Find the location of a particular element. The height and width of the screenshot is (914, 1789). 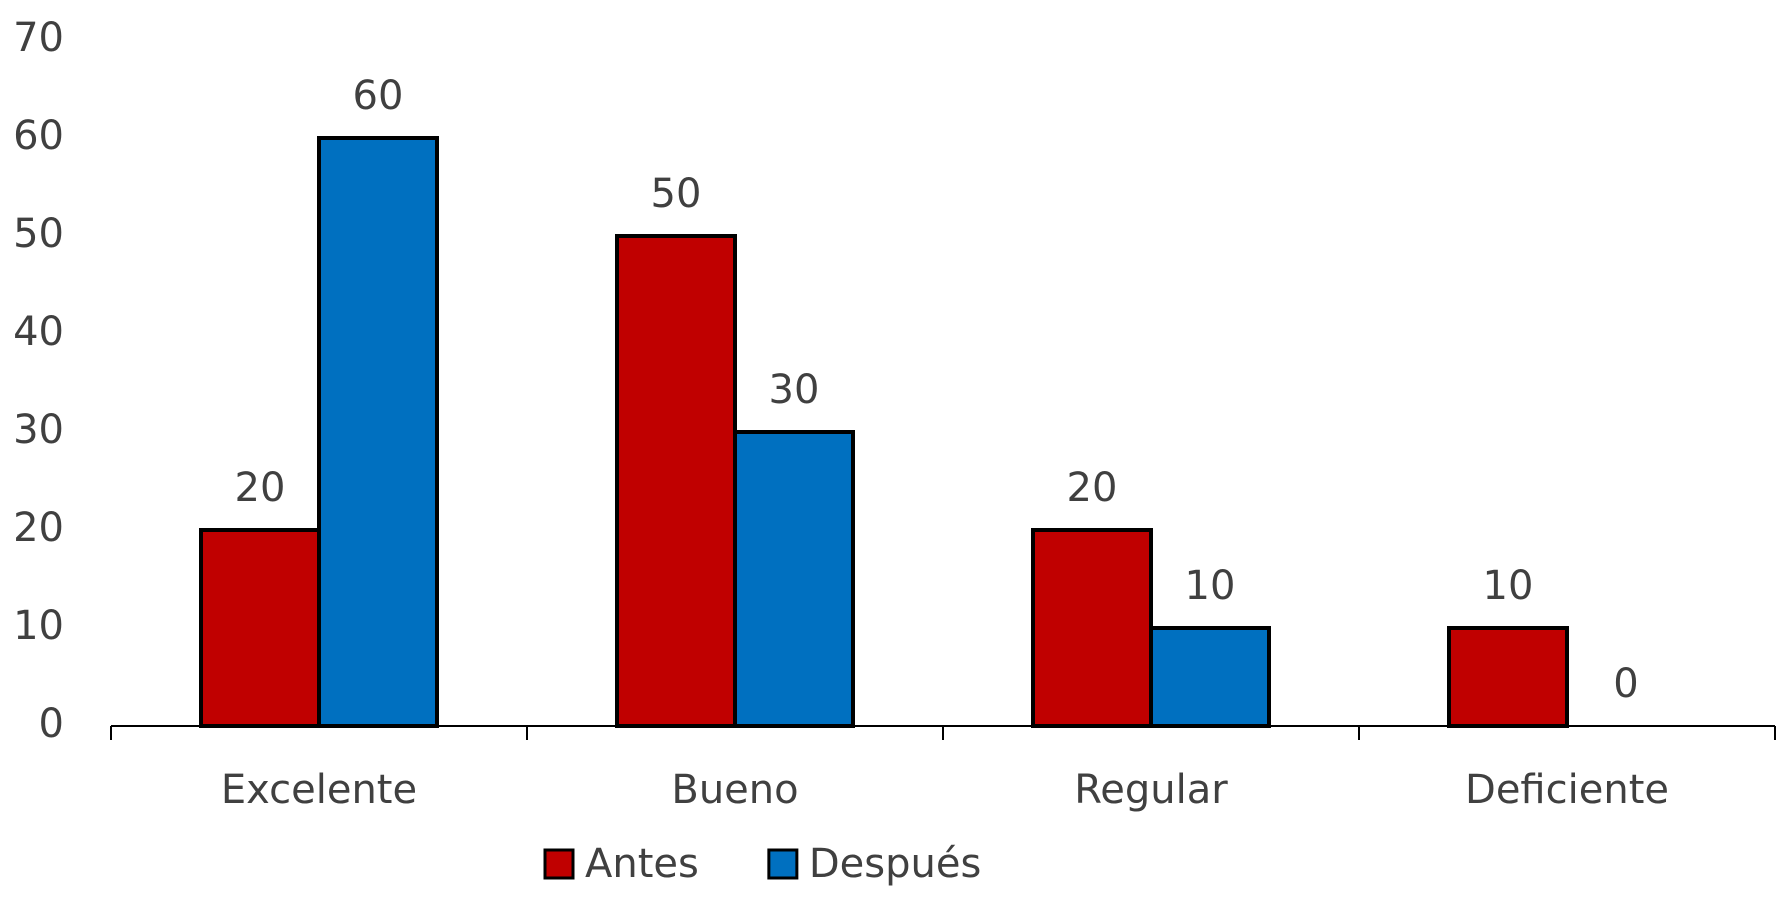

y-tick-label: 0 is located at coordinates (51, 724).